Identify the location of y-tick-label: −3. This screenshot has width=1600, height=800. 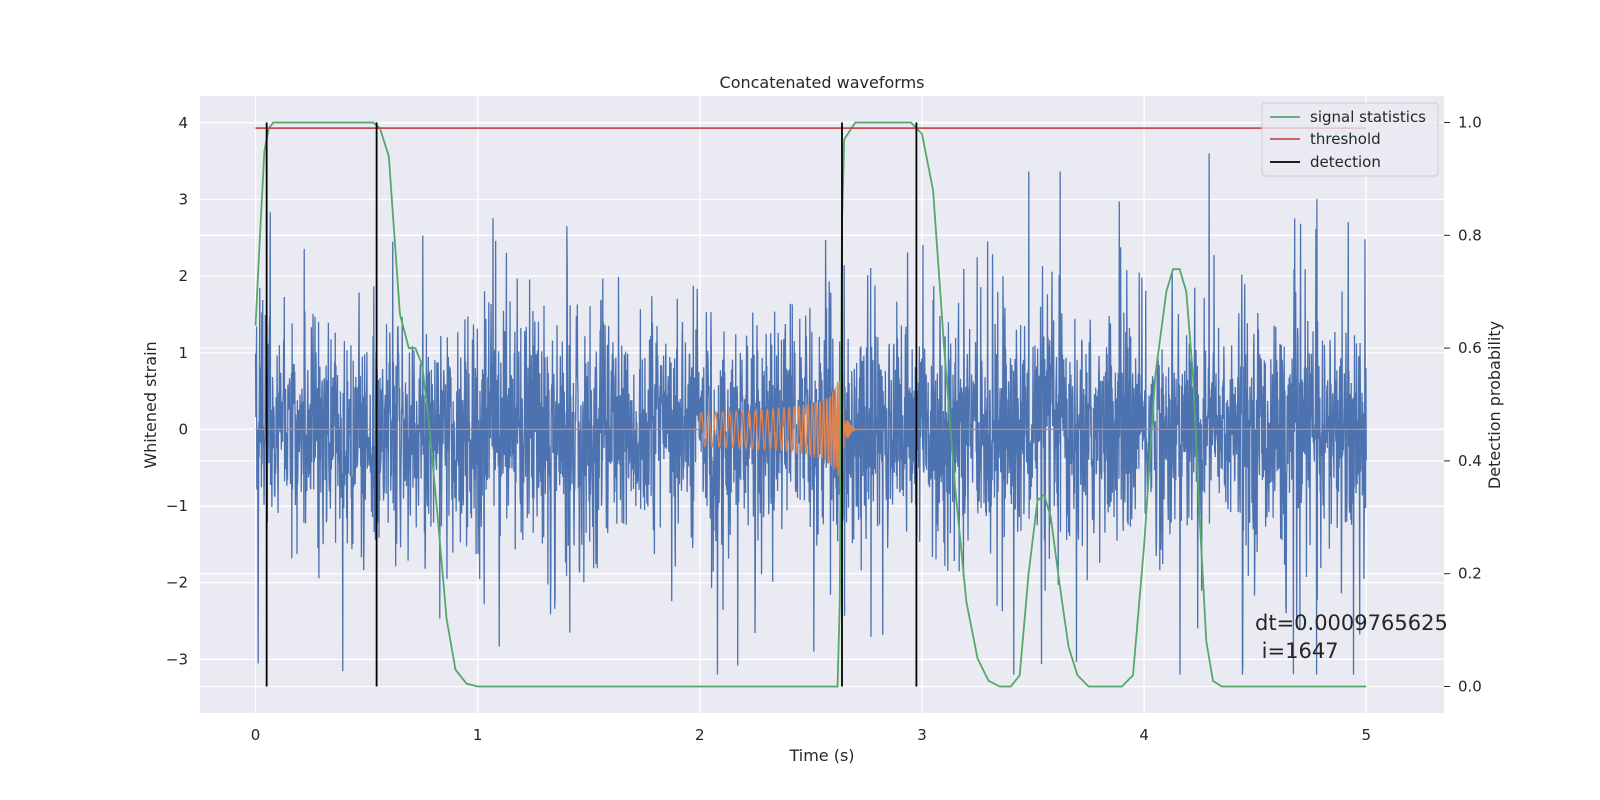
(177, 659).